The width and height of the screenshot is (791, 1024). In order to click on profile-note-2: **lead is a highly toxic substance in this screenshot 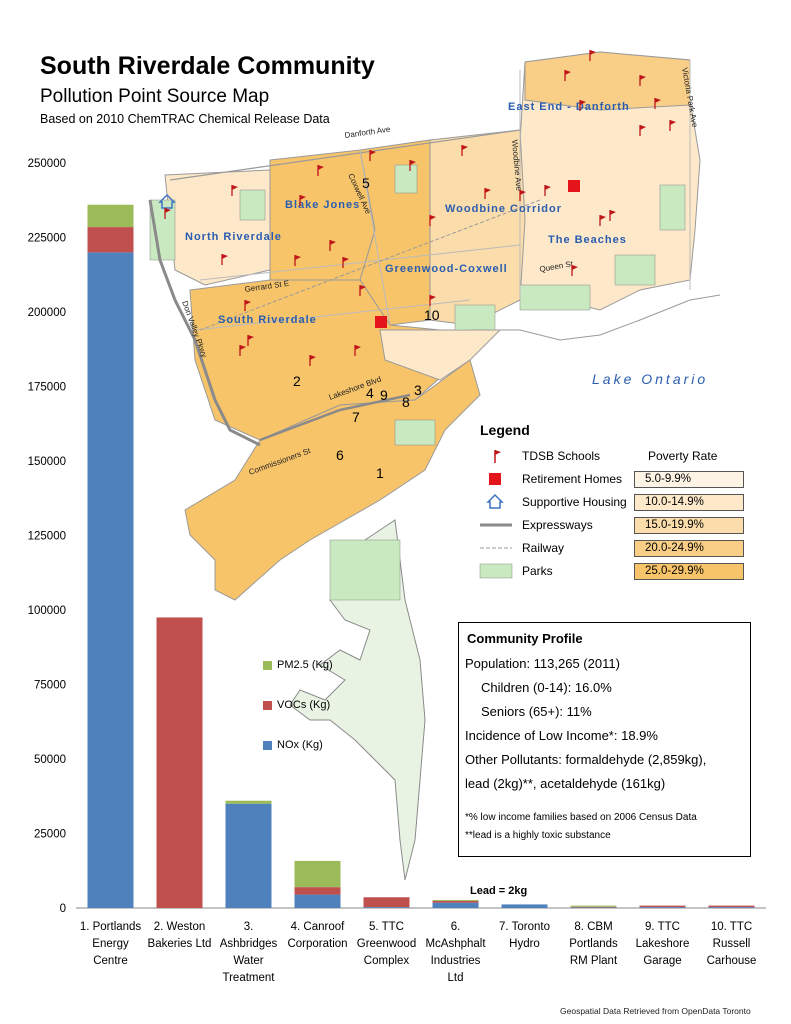, I will do `click(538, 835)`.